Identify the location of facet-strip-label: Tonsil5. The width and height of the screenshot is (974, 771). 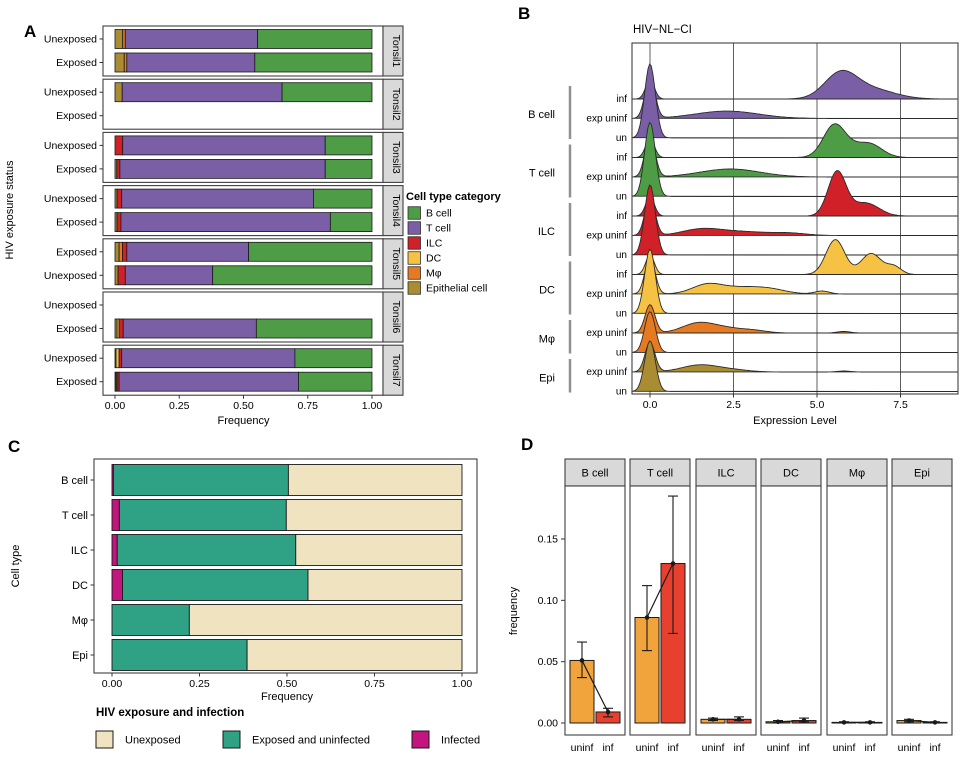
(396, 263).